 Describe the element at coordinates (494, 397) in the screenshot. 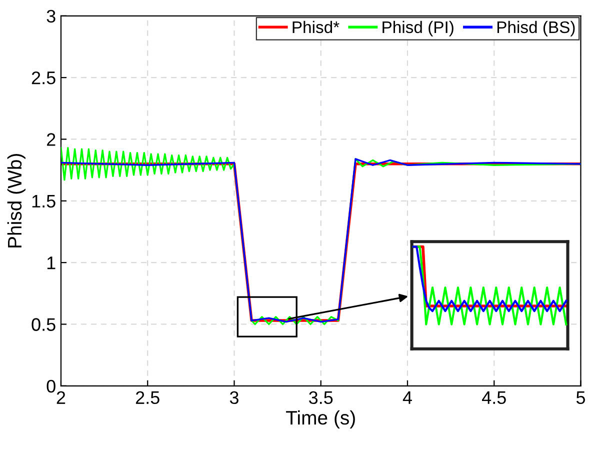

I see `x-tick-label: 4.5` at that location.